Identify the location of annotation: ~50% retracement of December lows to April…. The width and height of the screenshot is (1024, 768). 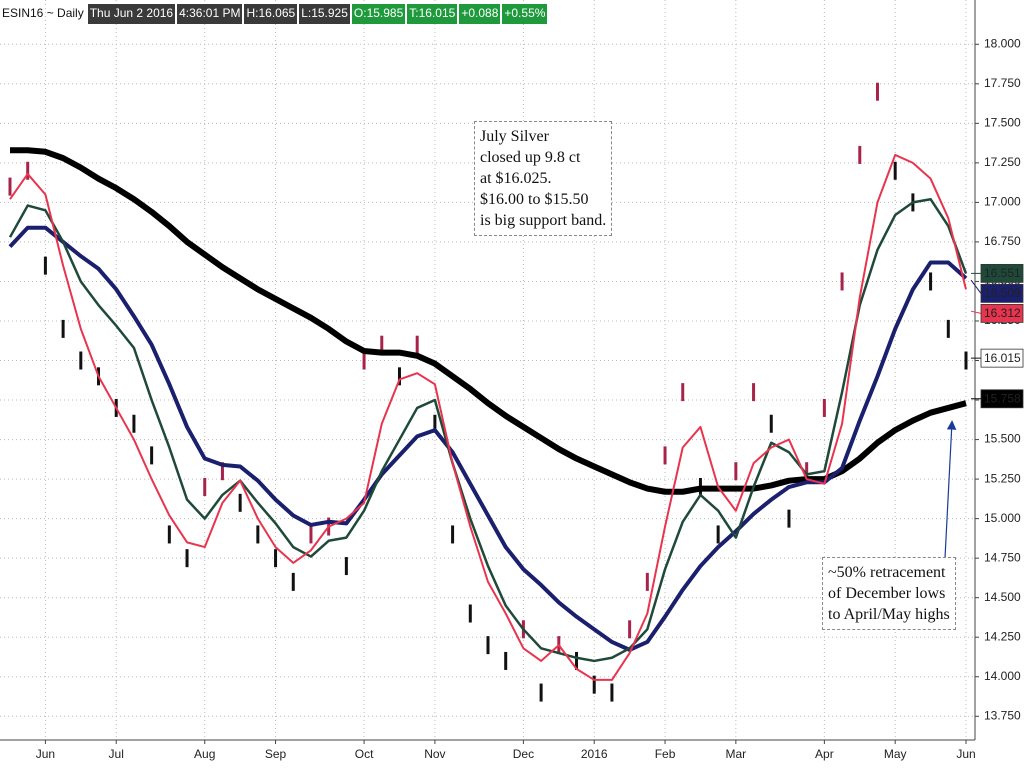
(889, 593).